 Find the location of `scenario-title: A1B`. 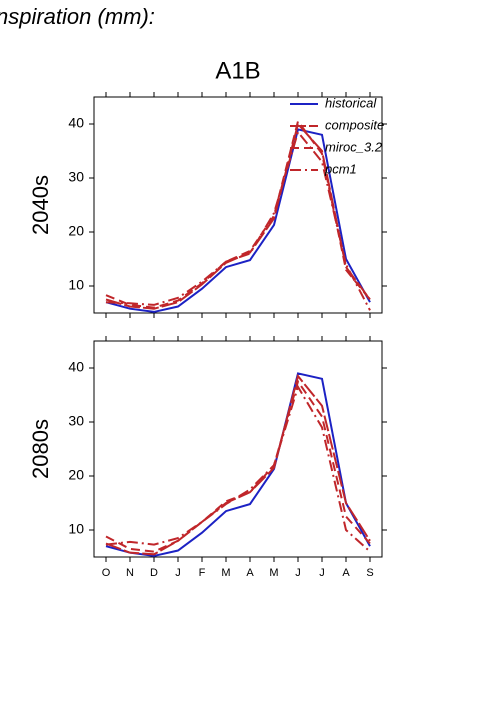

scenario-title: A1B is located at coordinates (237, 70).